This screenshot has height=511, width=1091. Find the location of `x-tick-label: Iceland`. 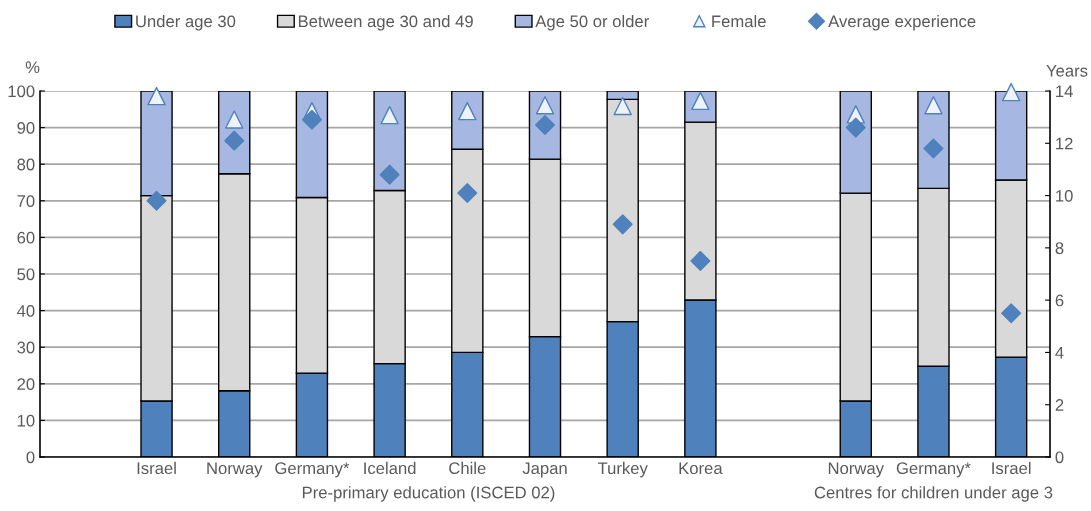

x-tick-label: Iceland is located at coordinates (390, 468).